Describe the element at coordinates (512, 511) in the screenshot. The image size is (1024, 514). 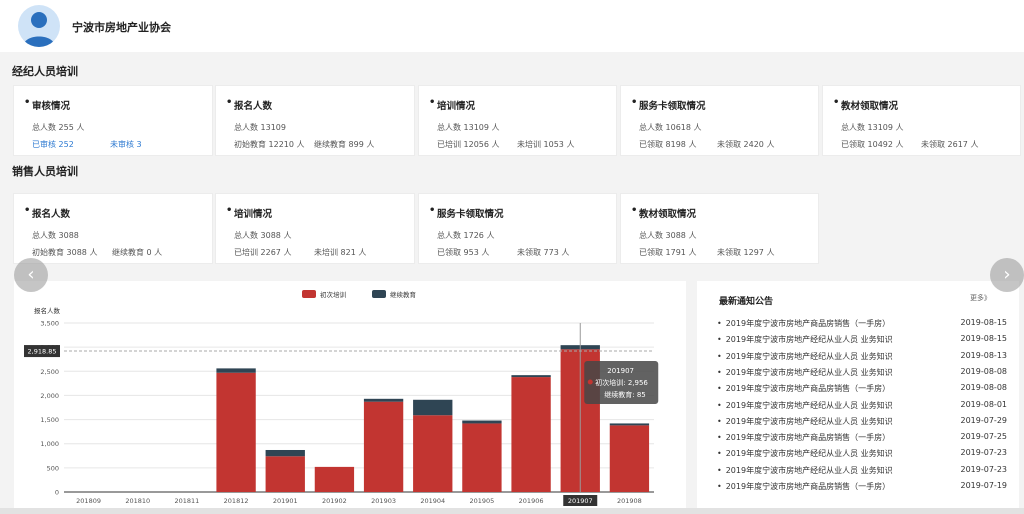
I see `horizontal-scrollbar` at that location.